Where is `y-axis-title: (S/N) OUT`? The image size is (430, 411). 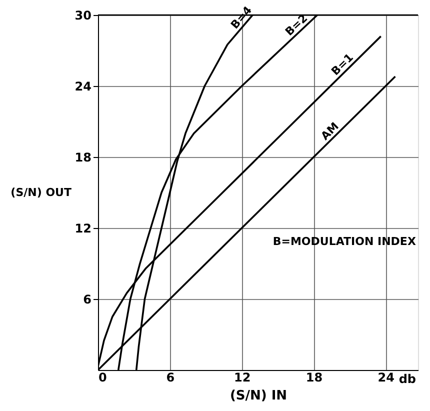 y-axis-title: (S/N) OUT is located at coordinates (41, 192).